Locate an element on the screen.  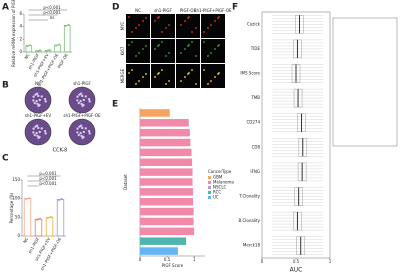
row-label: MERGE is located at coordinates (122, 75).